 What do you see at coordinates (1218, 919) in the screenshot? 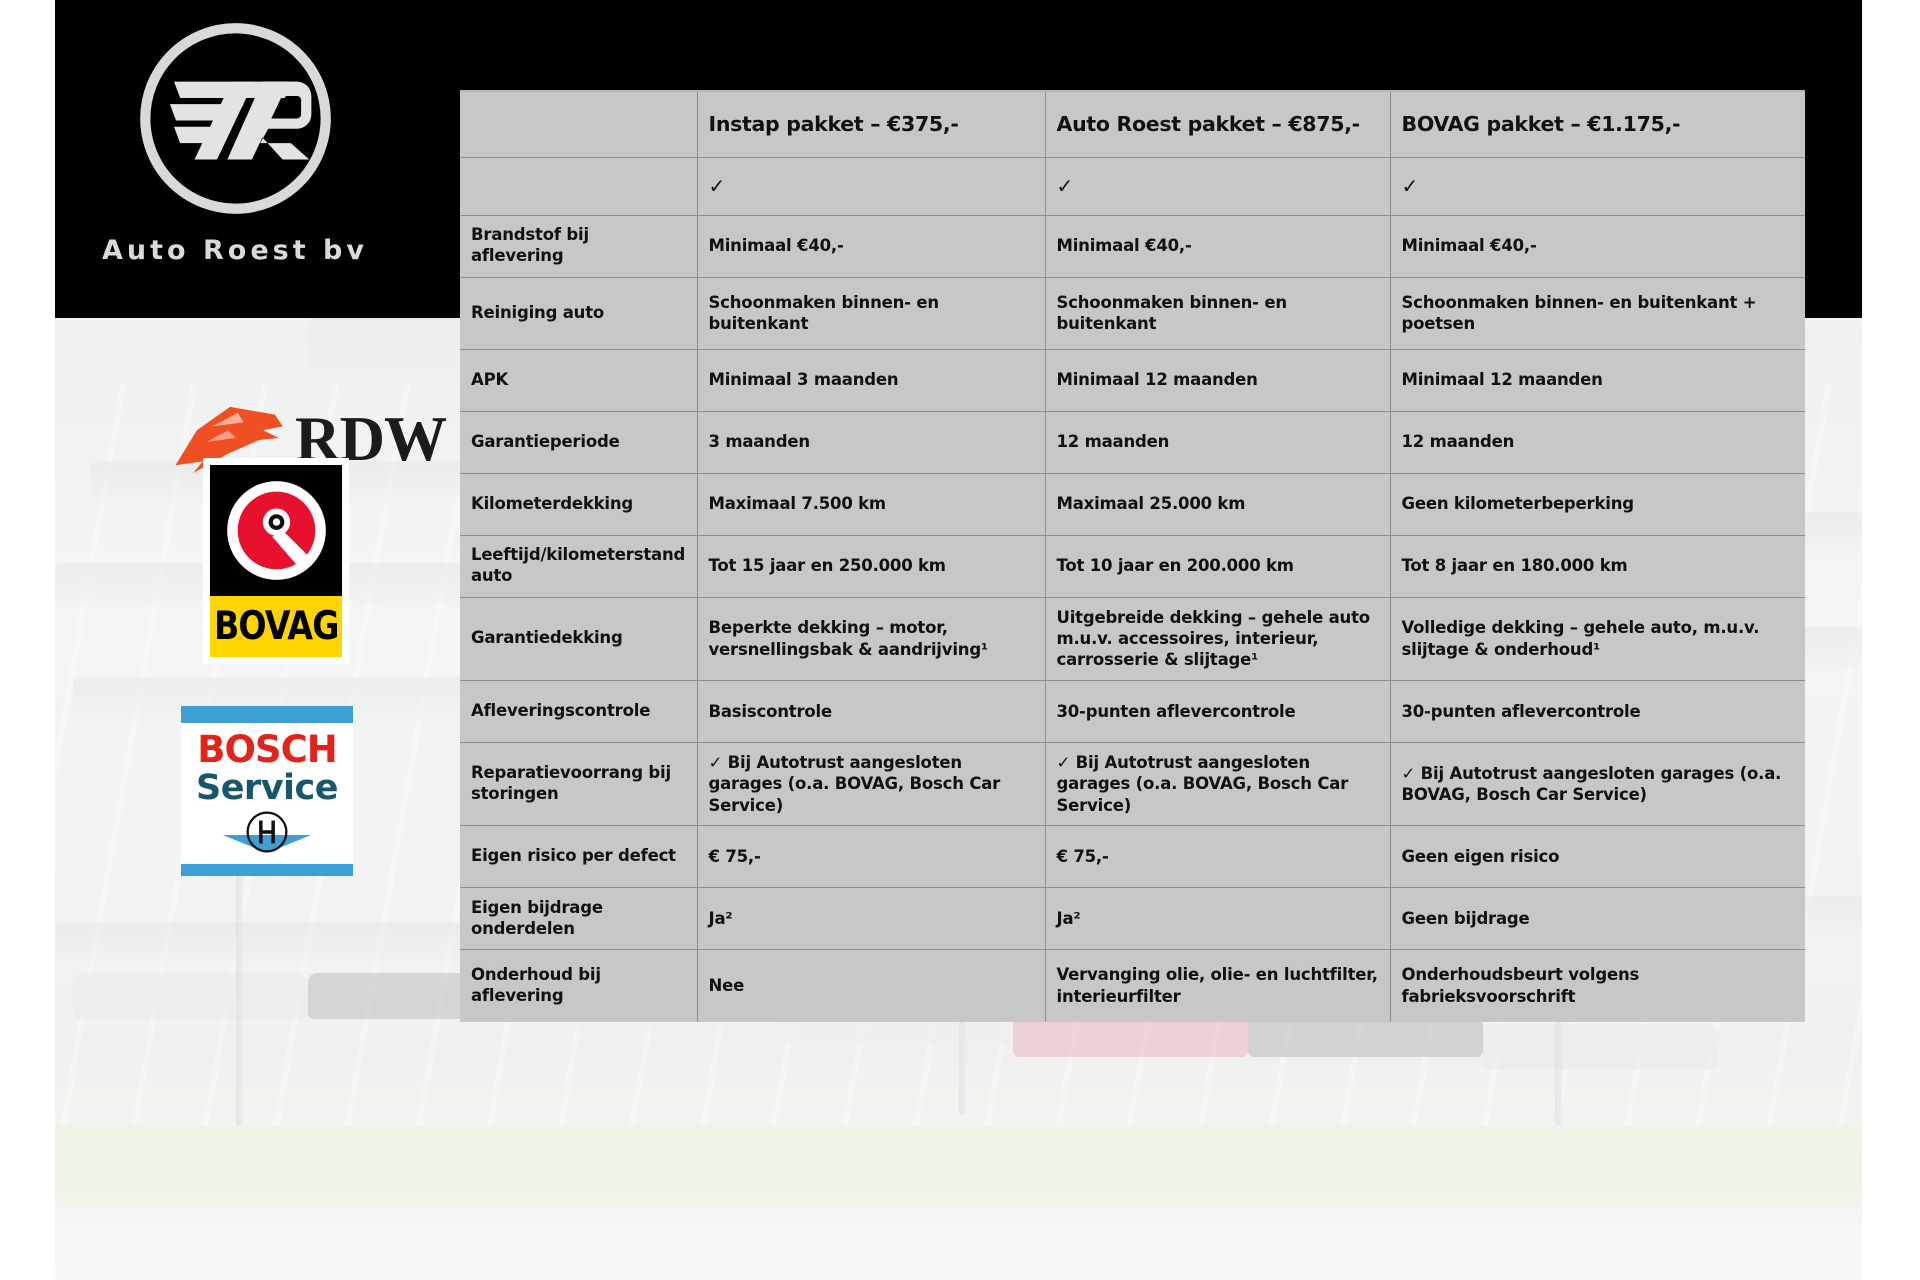
I see `cell-auto-roest: Ja²` at bounding box center [1218, 919].